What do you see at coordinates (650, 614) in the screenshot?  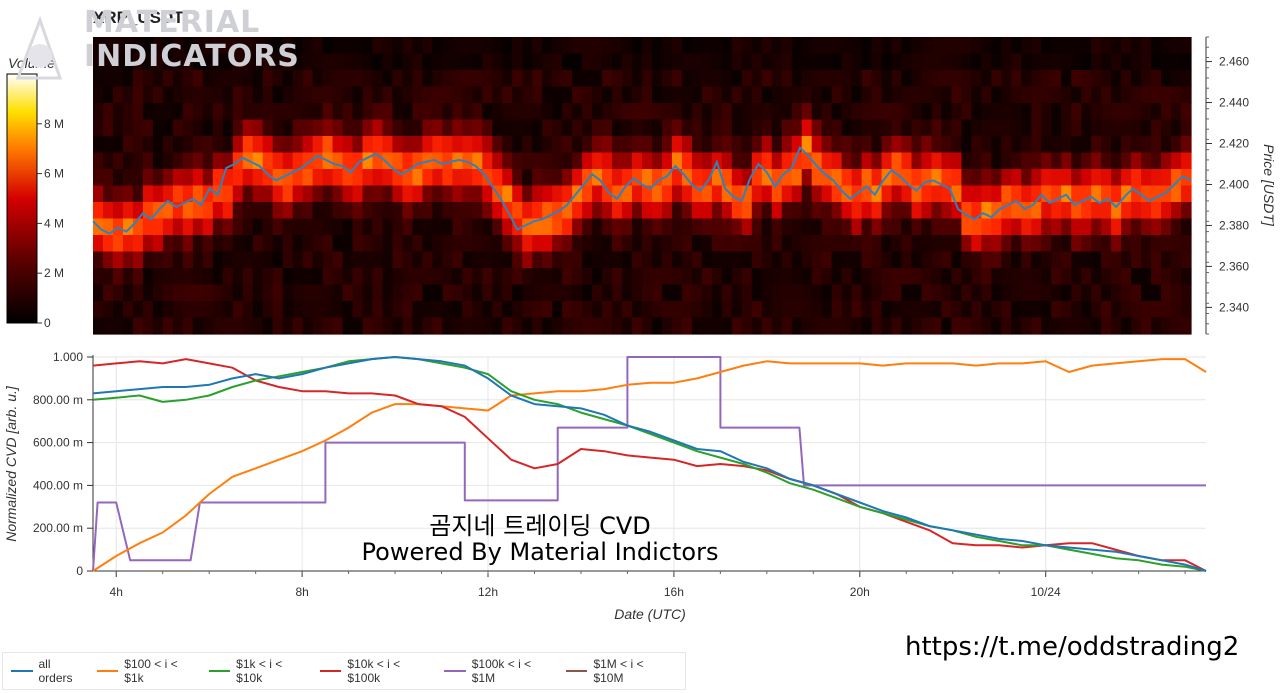 I see `cvd-x-axis-label: Date (UTC)` at bounding box center [650, 614].